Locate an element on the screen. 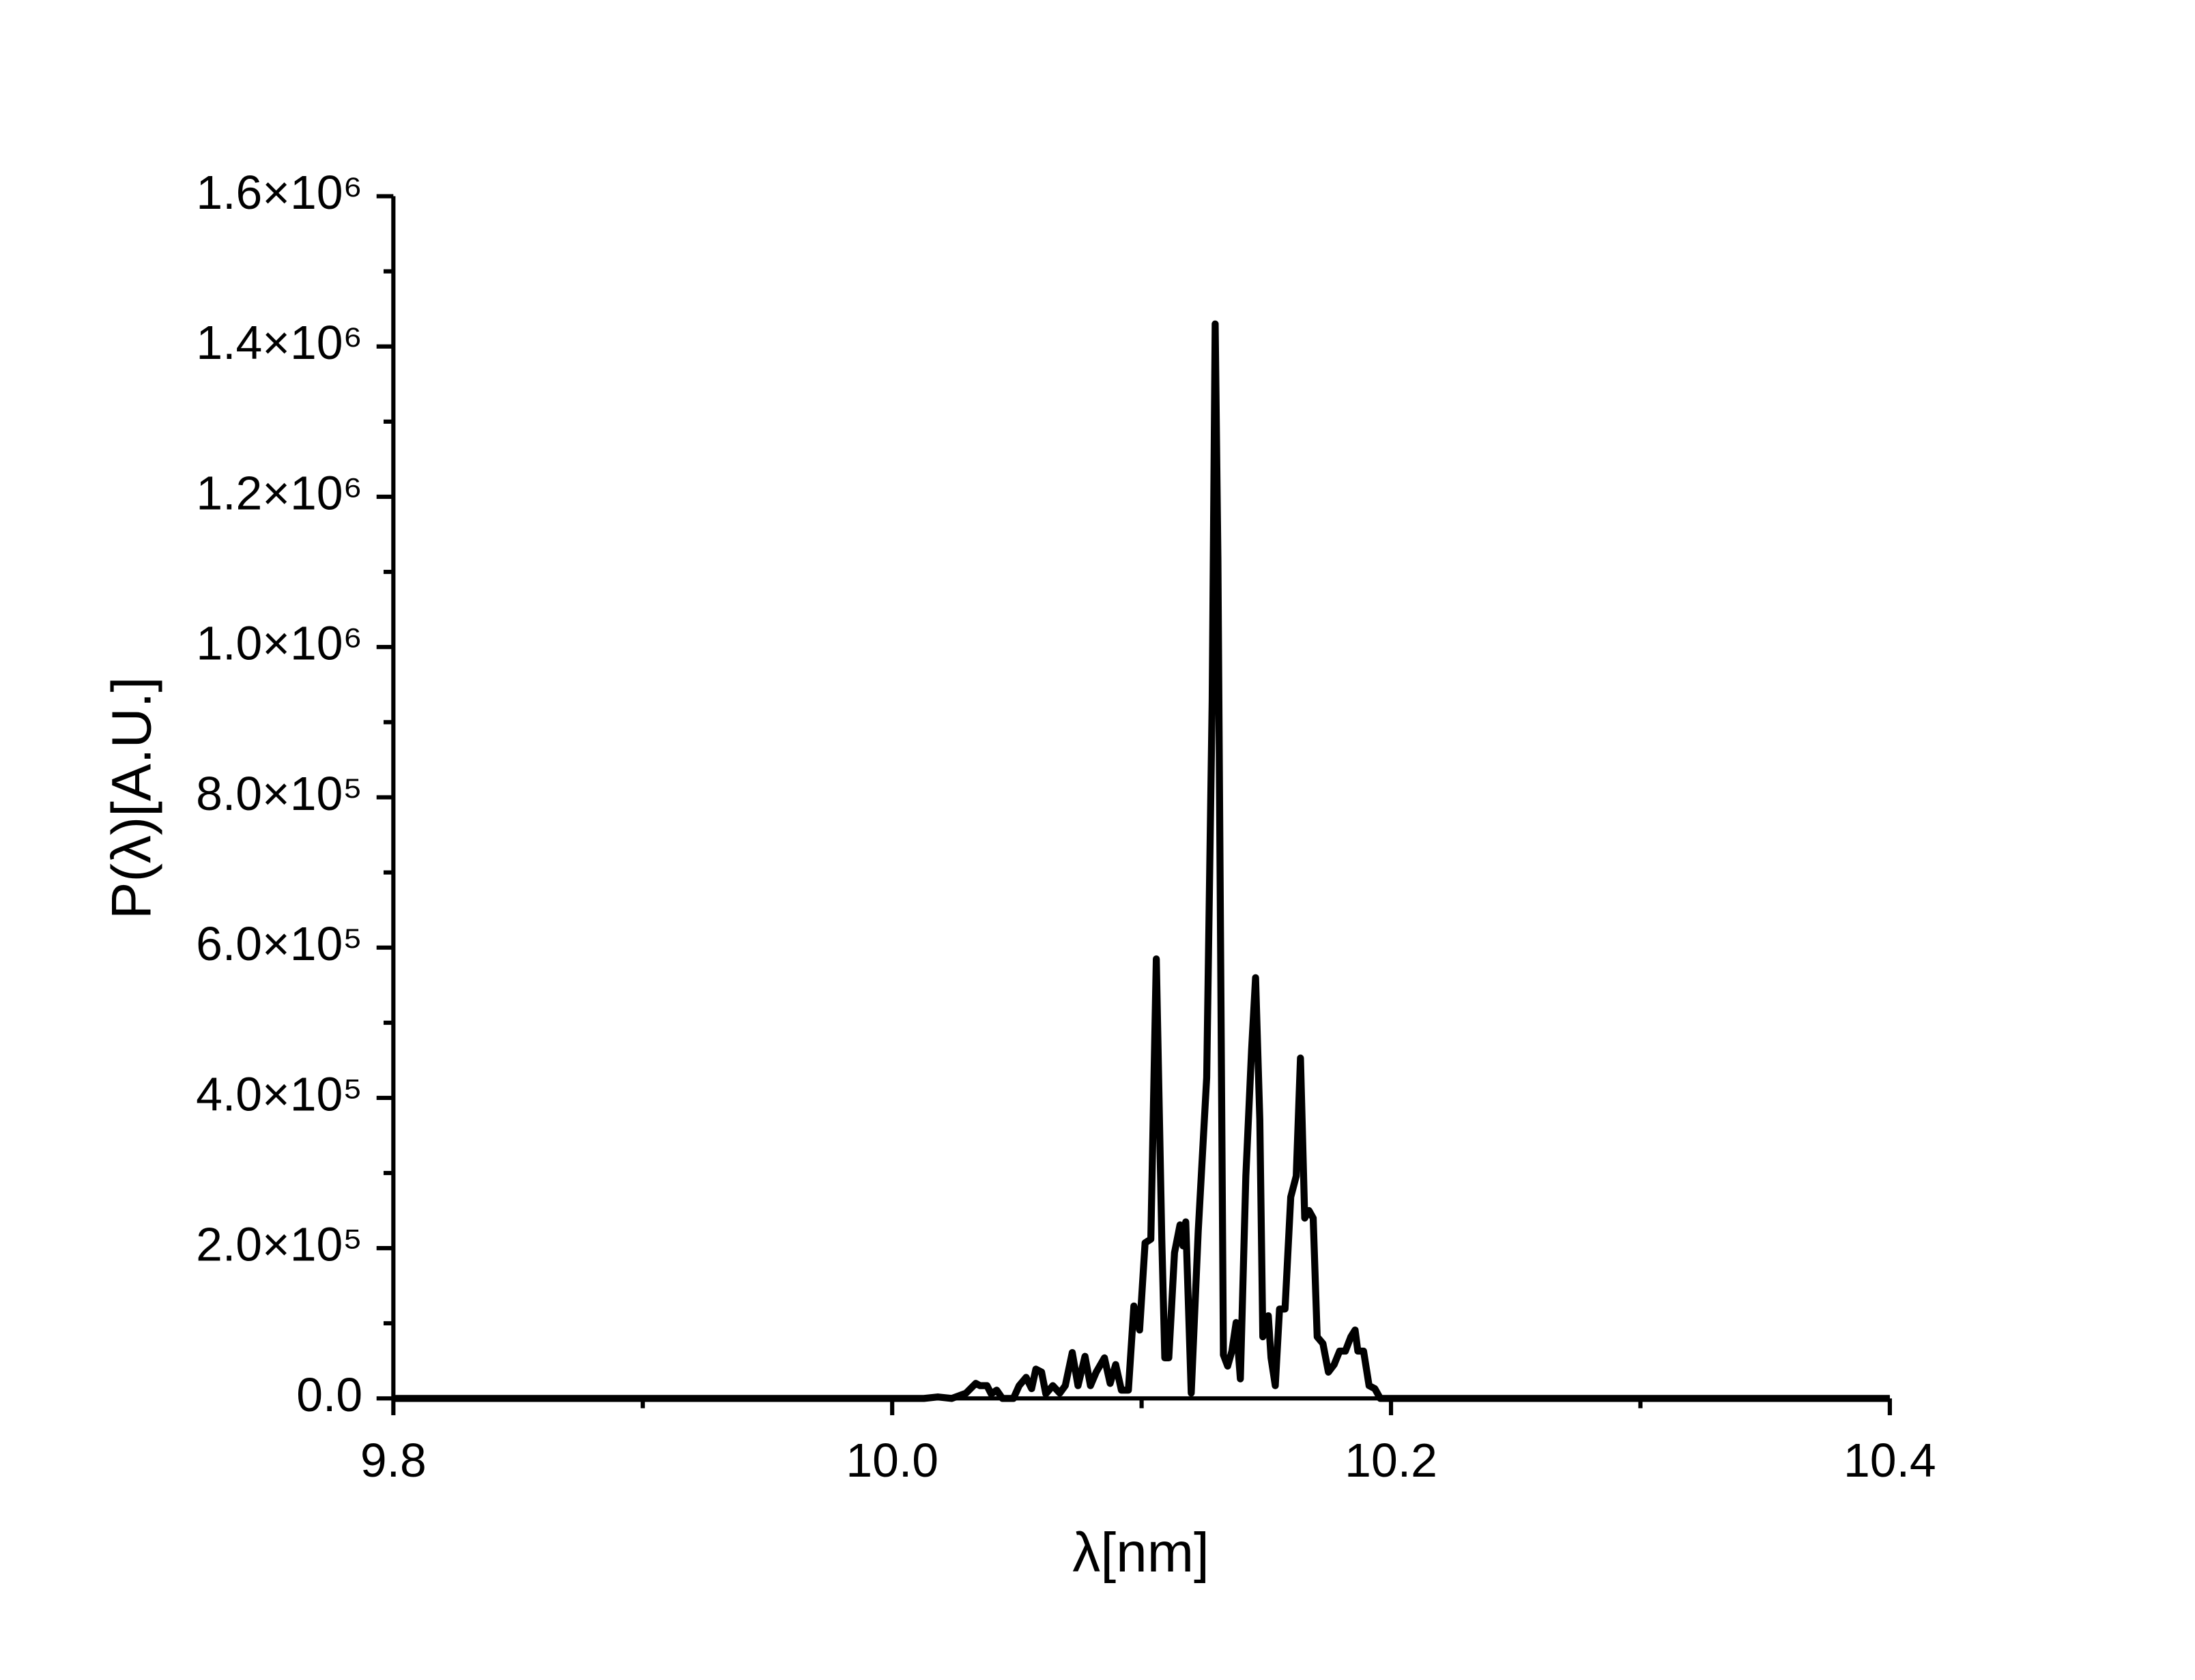  y-tick-label: 2.0×10⁵ is located at coordinates (279, 1244).